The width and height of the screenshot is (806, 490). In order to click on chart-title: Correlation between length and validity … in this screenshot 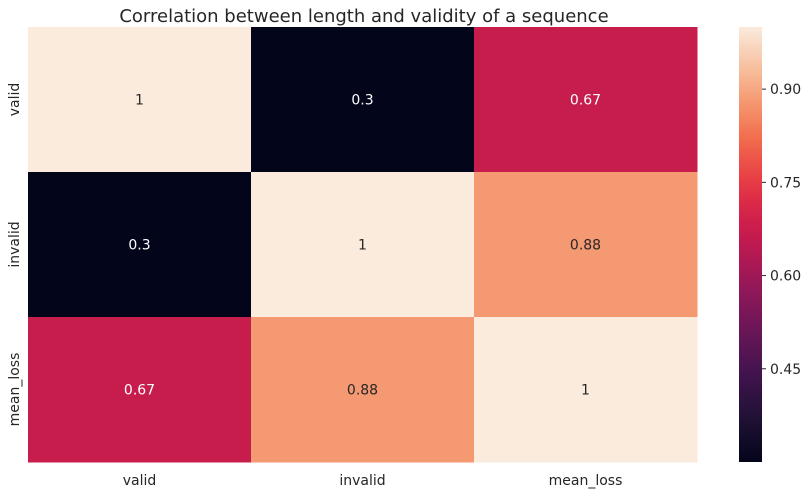, I will do `click(363, 16)`.